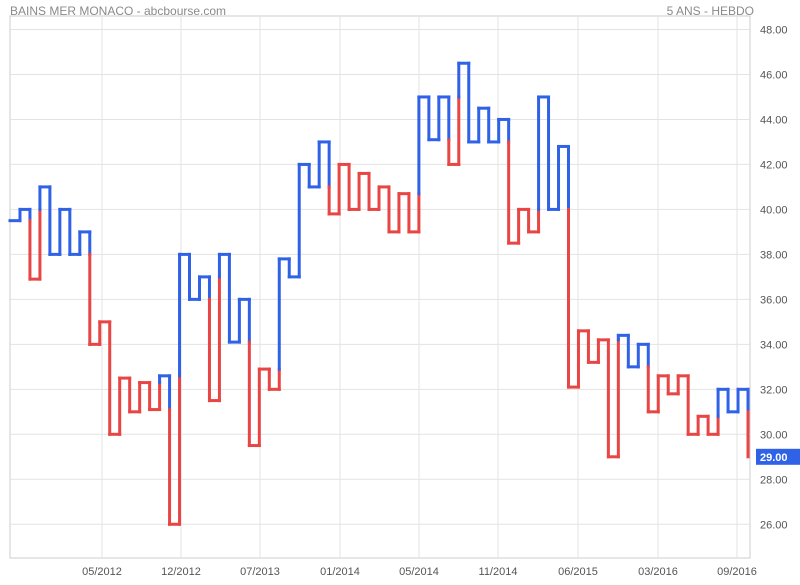 The width and height of the screenshot is (800, 585). What do you see at coordinates (710, 11) in the screenshot?
I see `chart-period: 5 ANS - HEBDO` at bounding box center [710, 11].